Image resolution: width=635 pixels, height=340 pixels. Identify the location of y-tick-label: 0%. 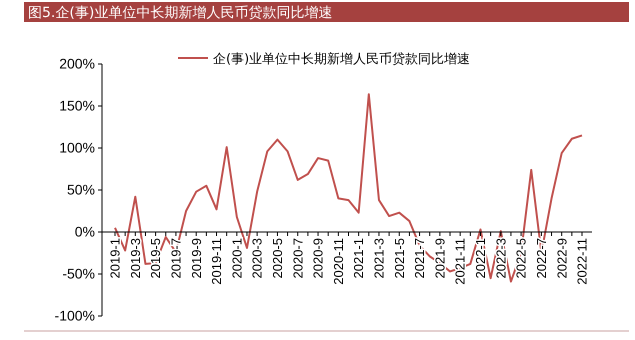
(84, 231).